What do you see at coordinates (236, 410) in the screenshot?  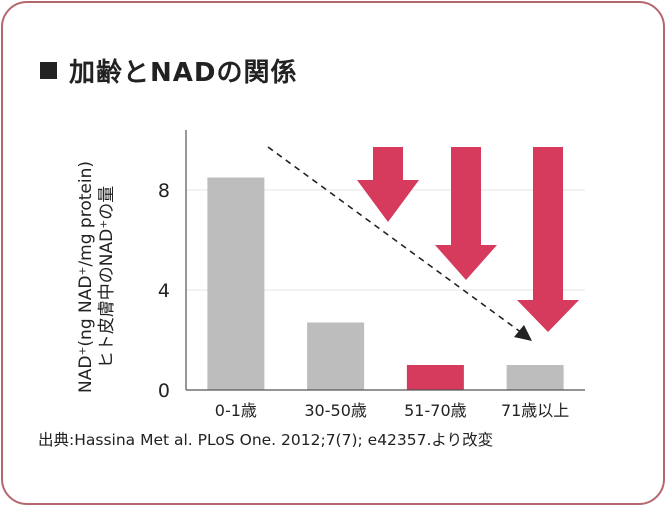 I see `x-tick-label: 0-1歳` at bounding box center [236, 410].